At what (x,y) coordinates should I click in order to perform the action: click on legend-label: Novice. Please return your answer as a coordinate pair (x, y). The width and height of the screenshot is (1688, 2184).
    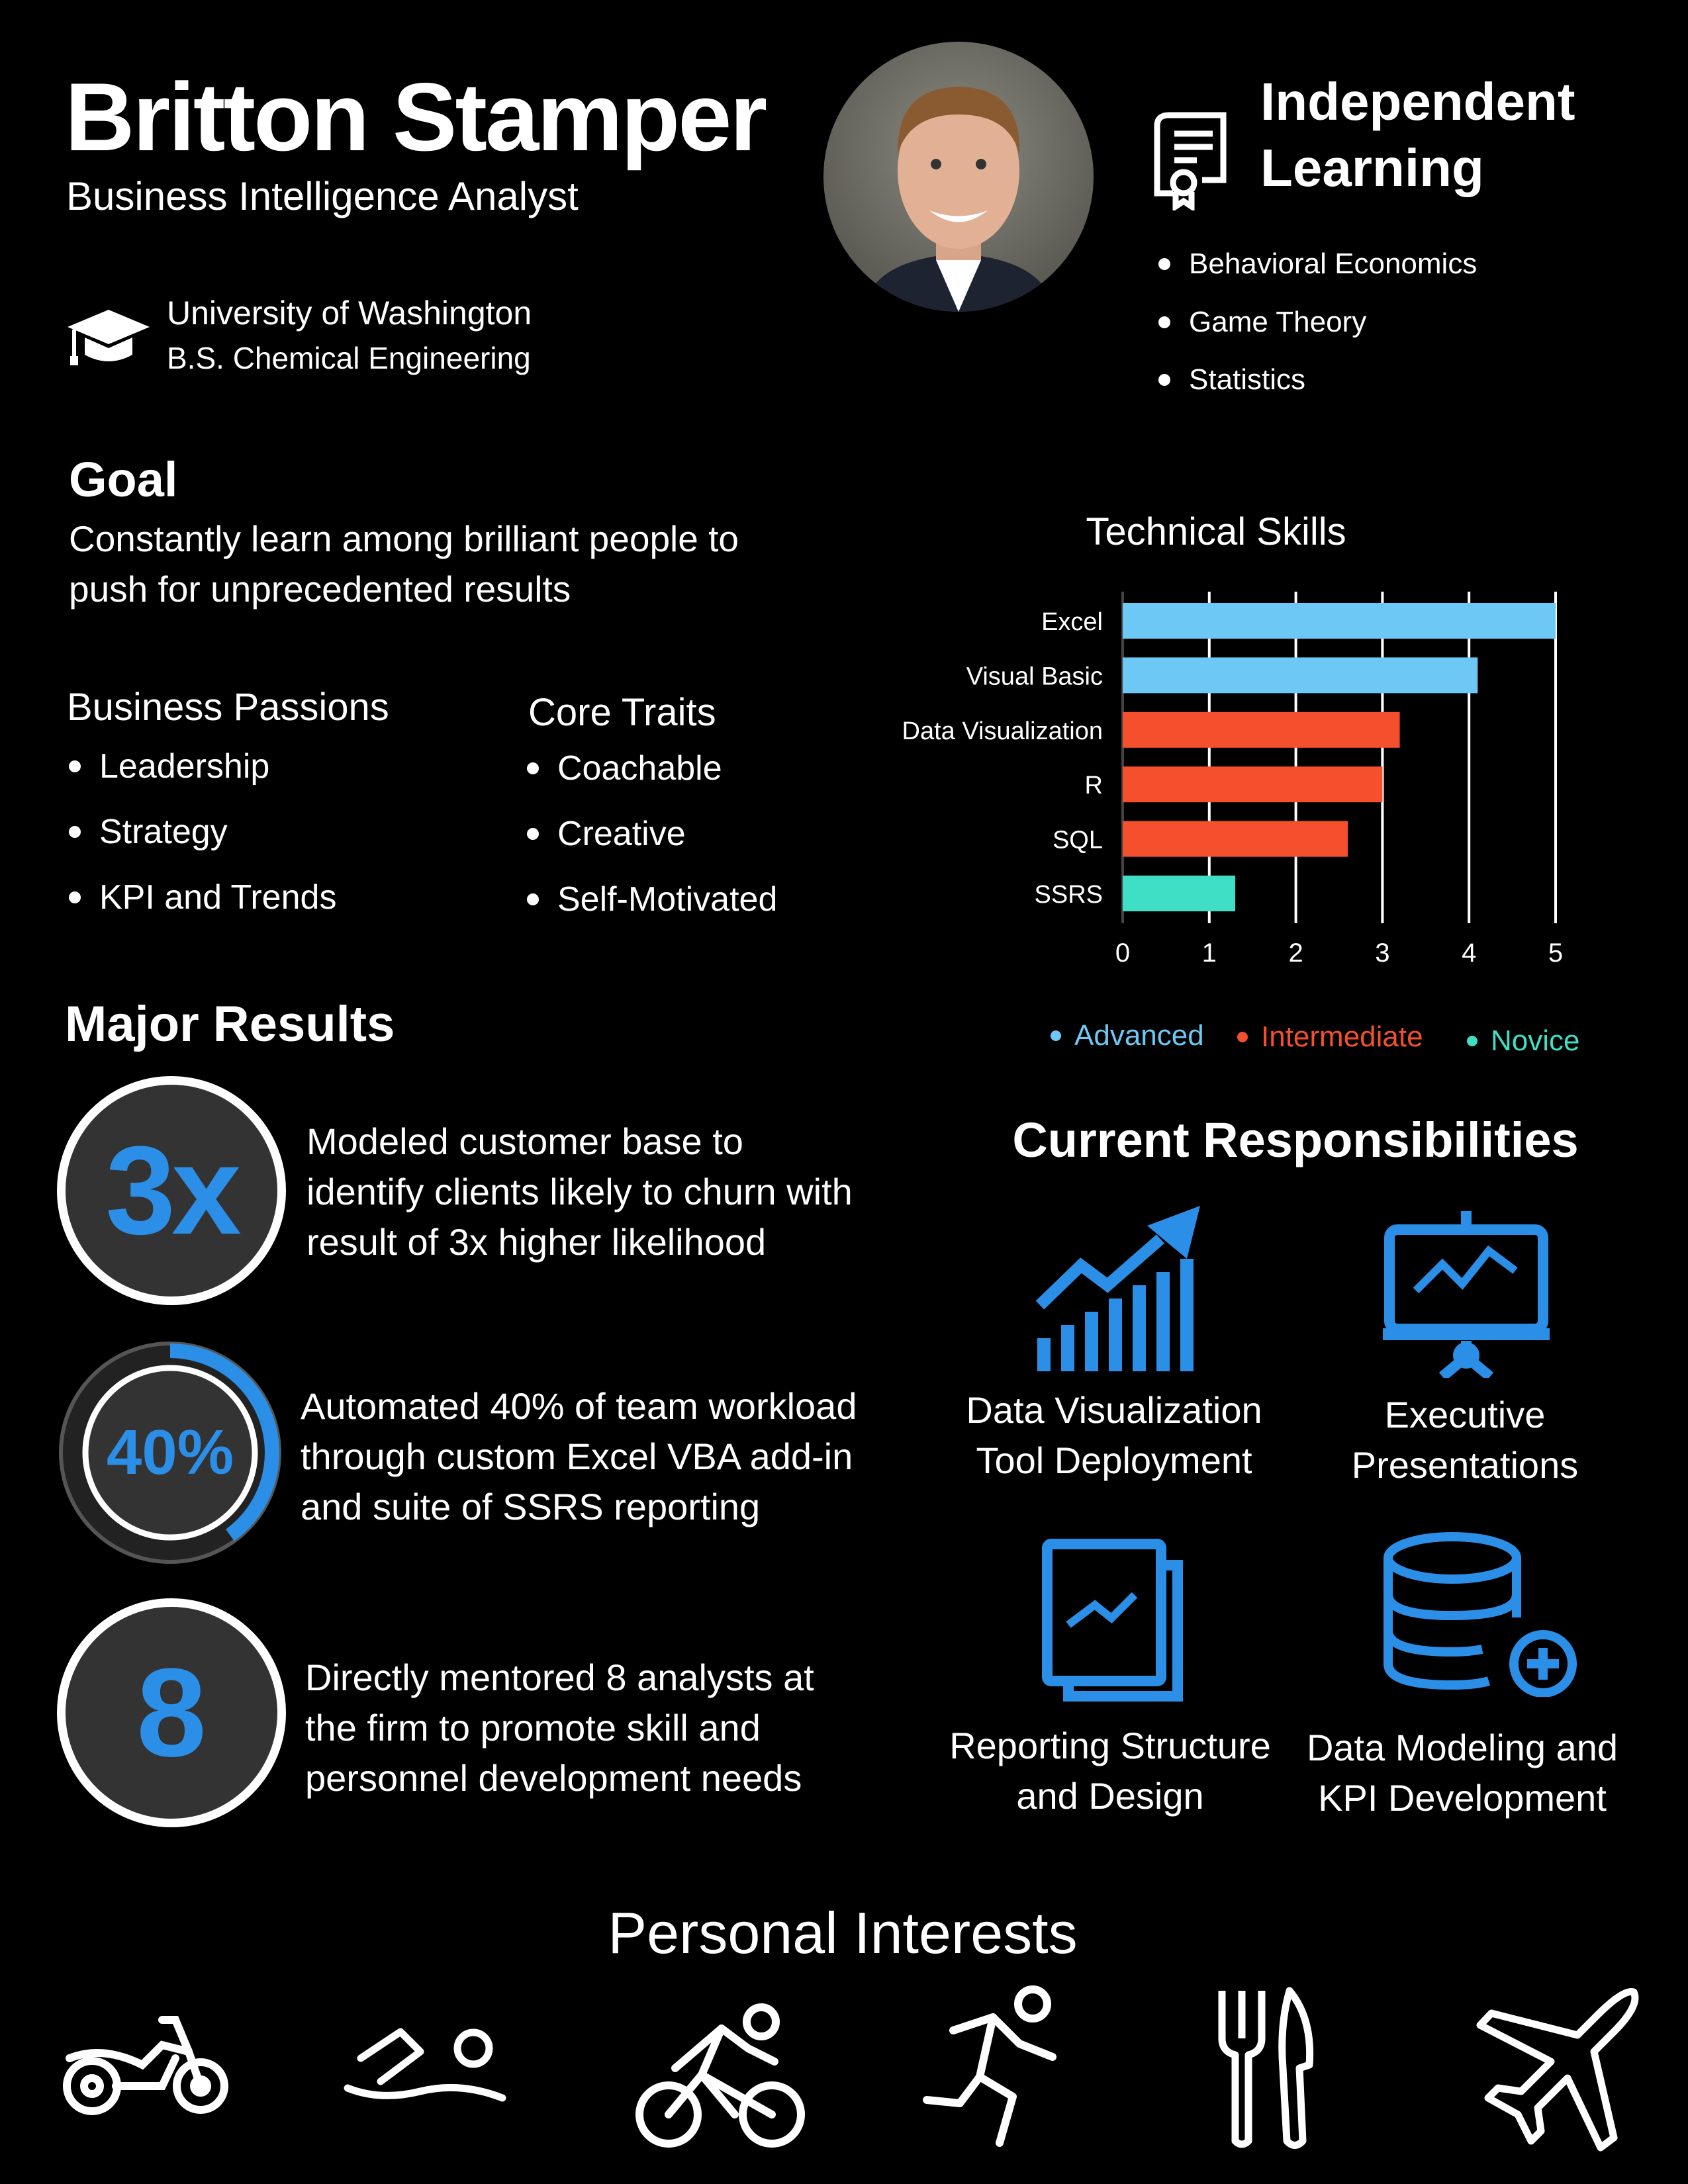
    Looking at the image, I should click on (1535, 1040).